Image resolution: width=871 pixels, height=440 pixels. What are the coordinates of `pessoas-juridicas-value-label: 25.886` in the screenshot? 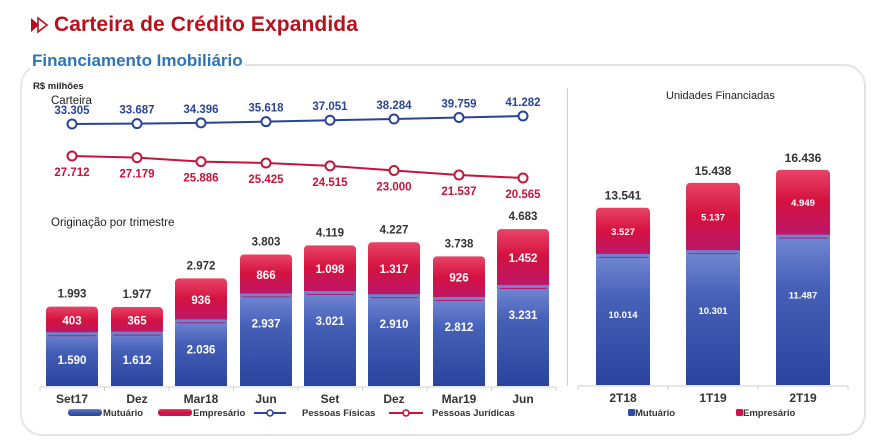 It's located at (200, 179).